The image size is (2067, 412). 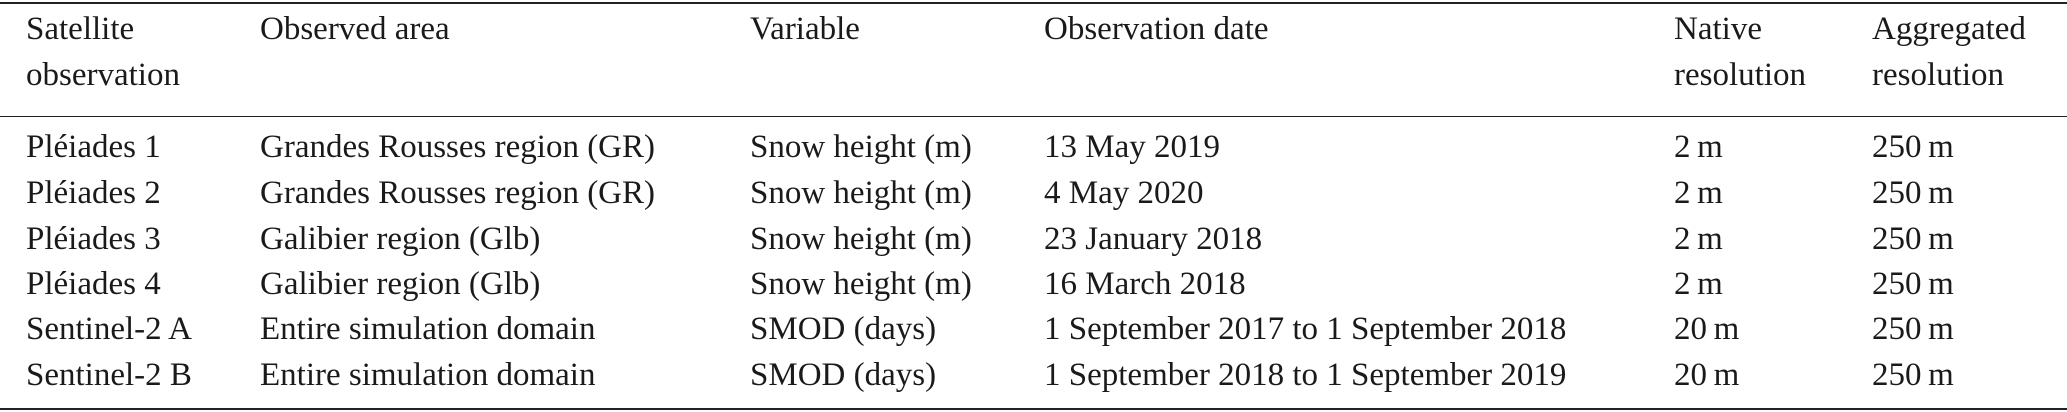 I want to click on table-cell: Pléiades 3, so click(x=93, y=239).